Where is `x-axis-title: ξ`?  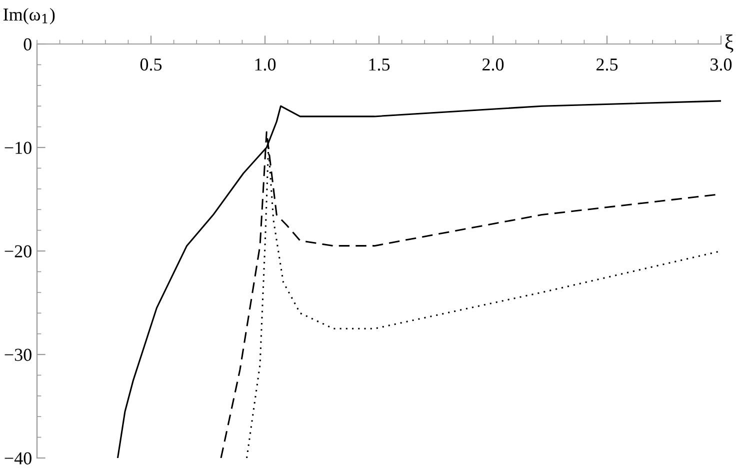
x-axis-title: ξ is located at coordinates (729, 43).